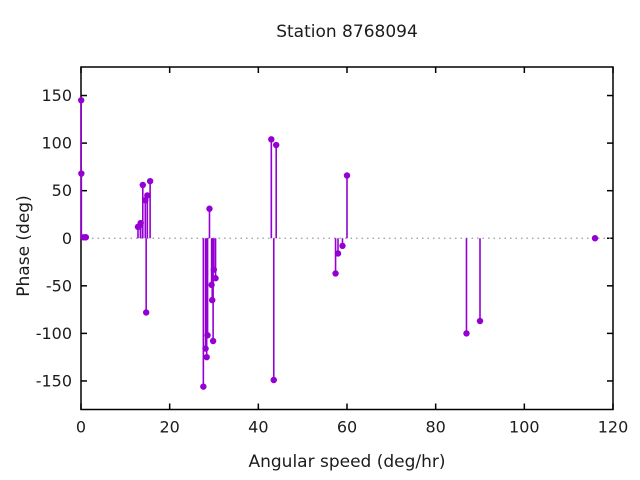 The image size is (640, 480). What do you see at coordinates (62, 190) in the screenshot?
I see `y-tick-label: 50` at bounding box center [62, 190].